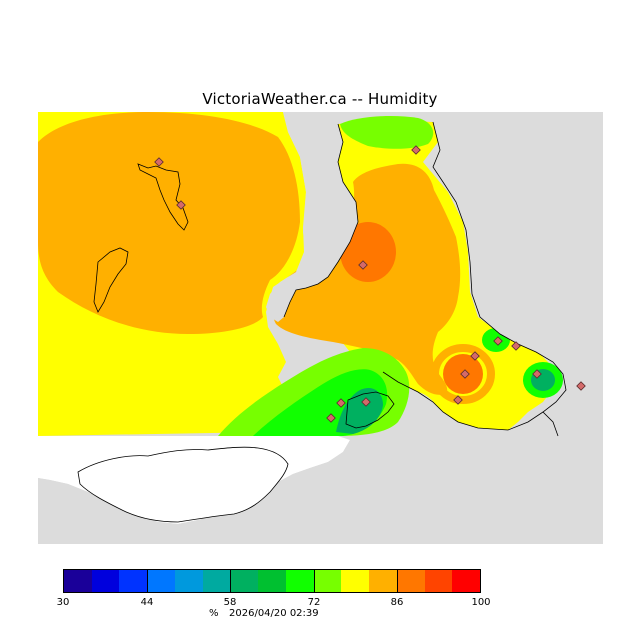 The image size is (640, 640). I want to click on legend-label-100: 100, so click(481, 602).